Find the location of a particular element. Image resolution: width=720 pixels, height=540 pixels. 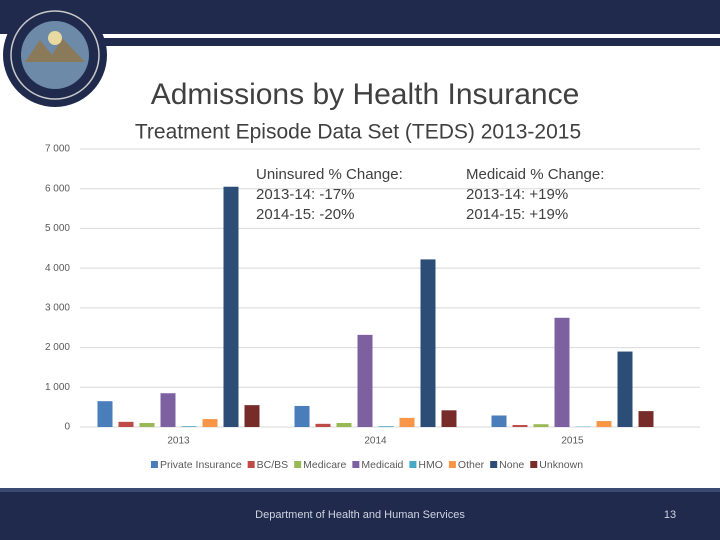

x-tick-label: 2014 is located at coordinates (375, 441).